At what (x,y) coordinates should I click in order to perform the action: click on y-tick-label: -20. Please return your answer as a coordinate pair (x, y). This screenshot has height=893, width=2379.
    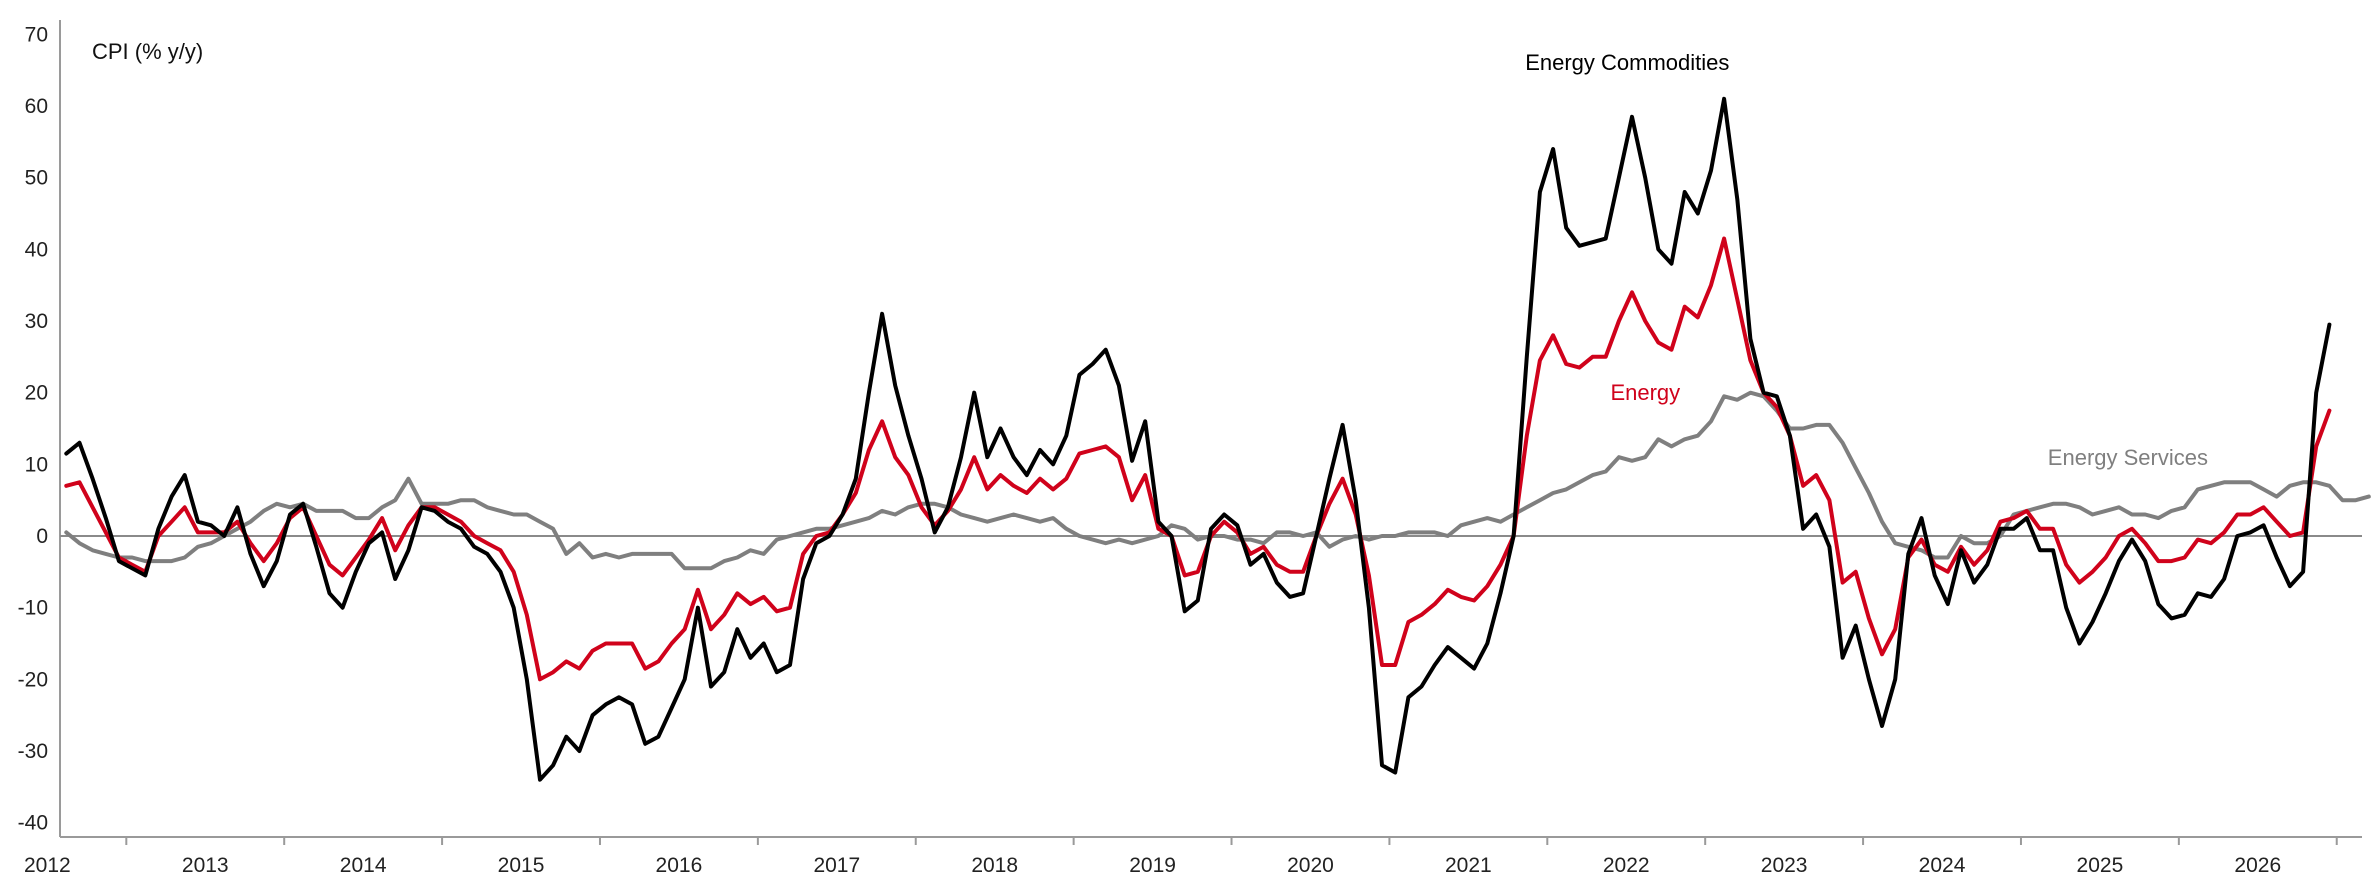
    Looking at the image, I should click on (33, 679).